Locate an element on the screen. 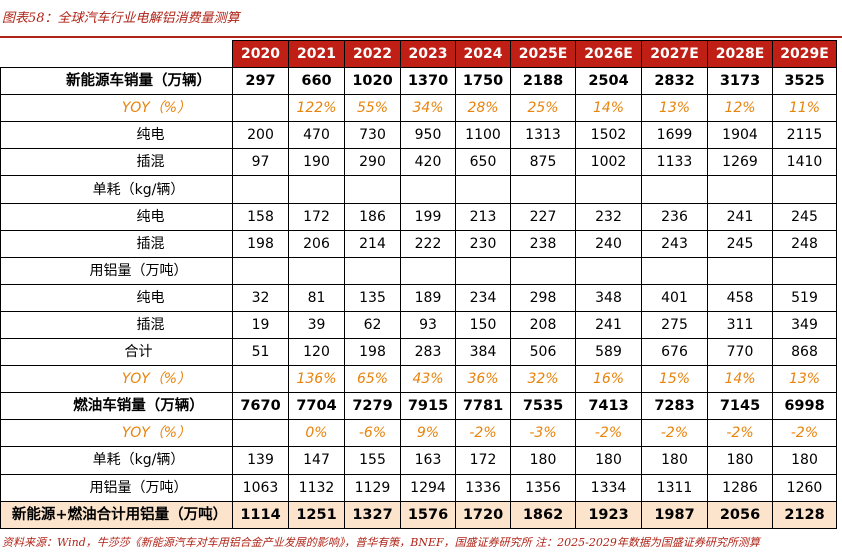  table-cell: 1020 is located at coordinates (372, 81).